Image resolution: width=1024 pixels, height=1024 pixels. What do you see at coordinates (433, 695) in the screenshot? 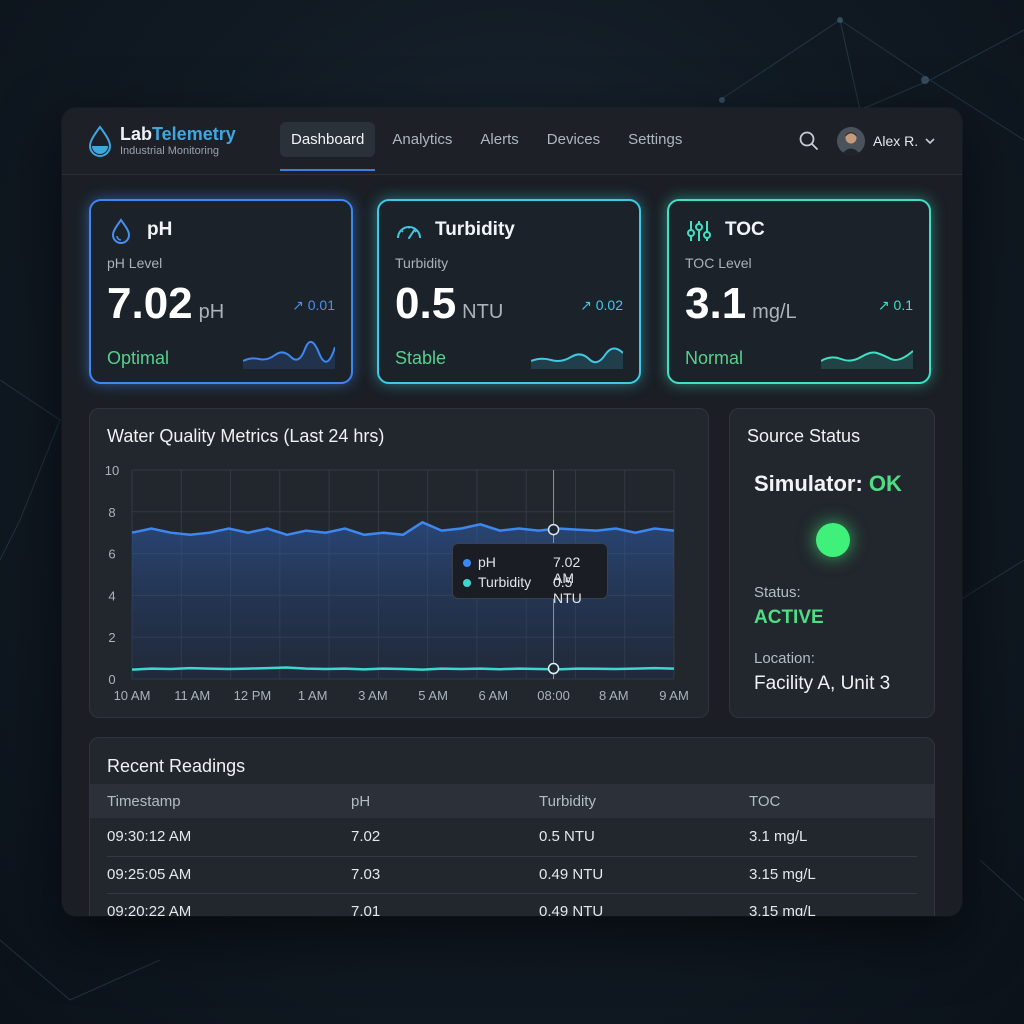
I see `x-tick-label: 5 AM` at bounding box center [433, 695].